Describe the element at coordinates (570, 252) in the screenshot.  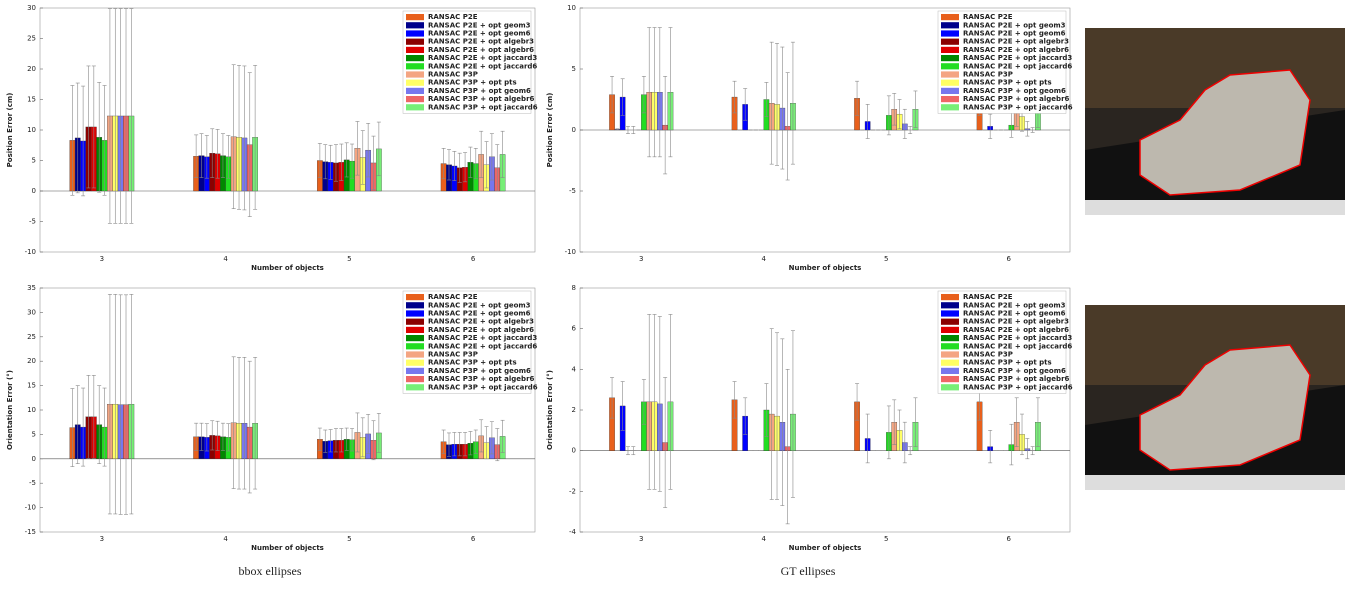
I see `y-tick-label: -10` at that location.